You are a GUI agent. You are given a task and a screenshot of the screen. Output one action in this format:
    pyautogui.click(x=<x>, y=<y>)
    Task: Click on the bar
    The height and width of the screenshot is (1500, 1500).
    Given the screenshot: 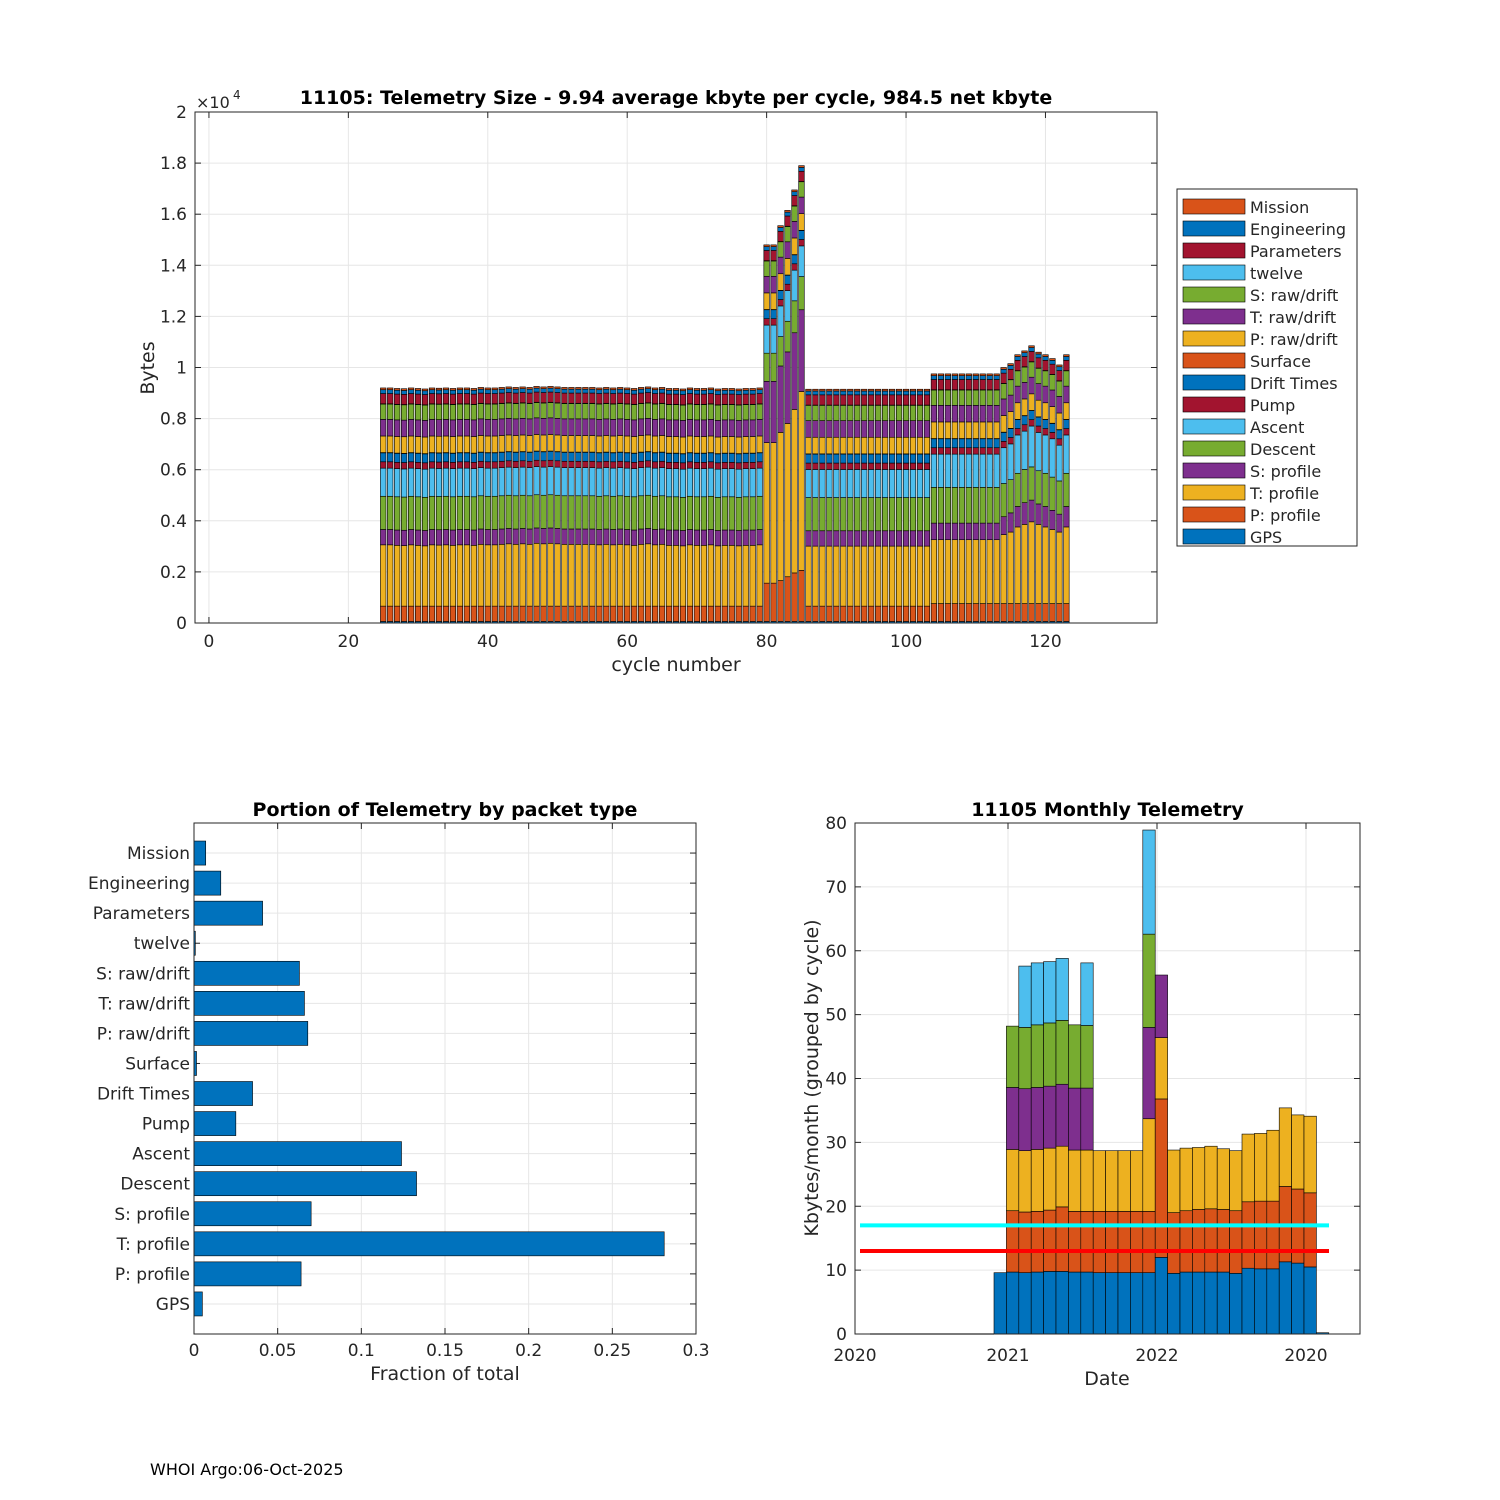 What is the action you would take?
    pyautogui.click(x=200, y=853)
    